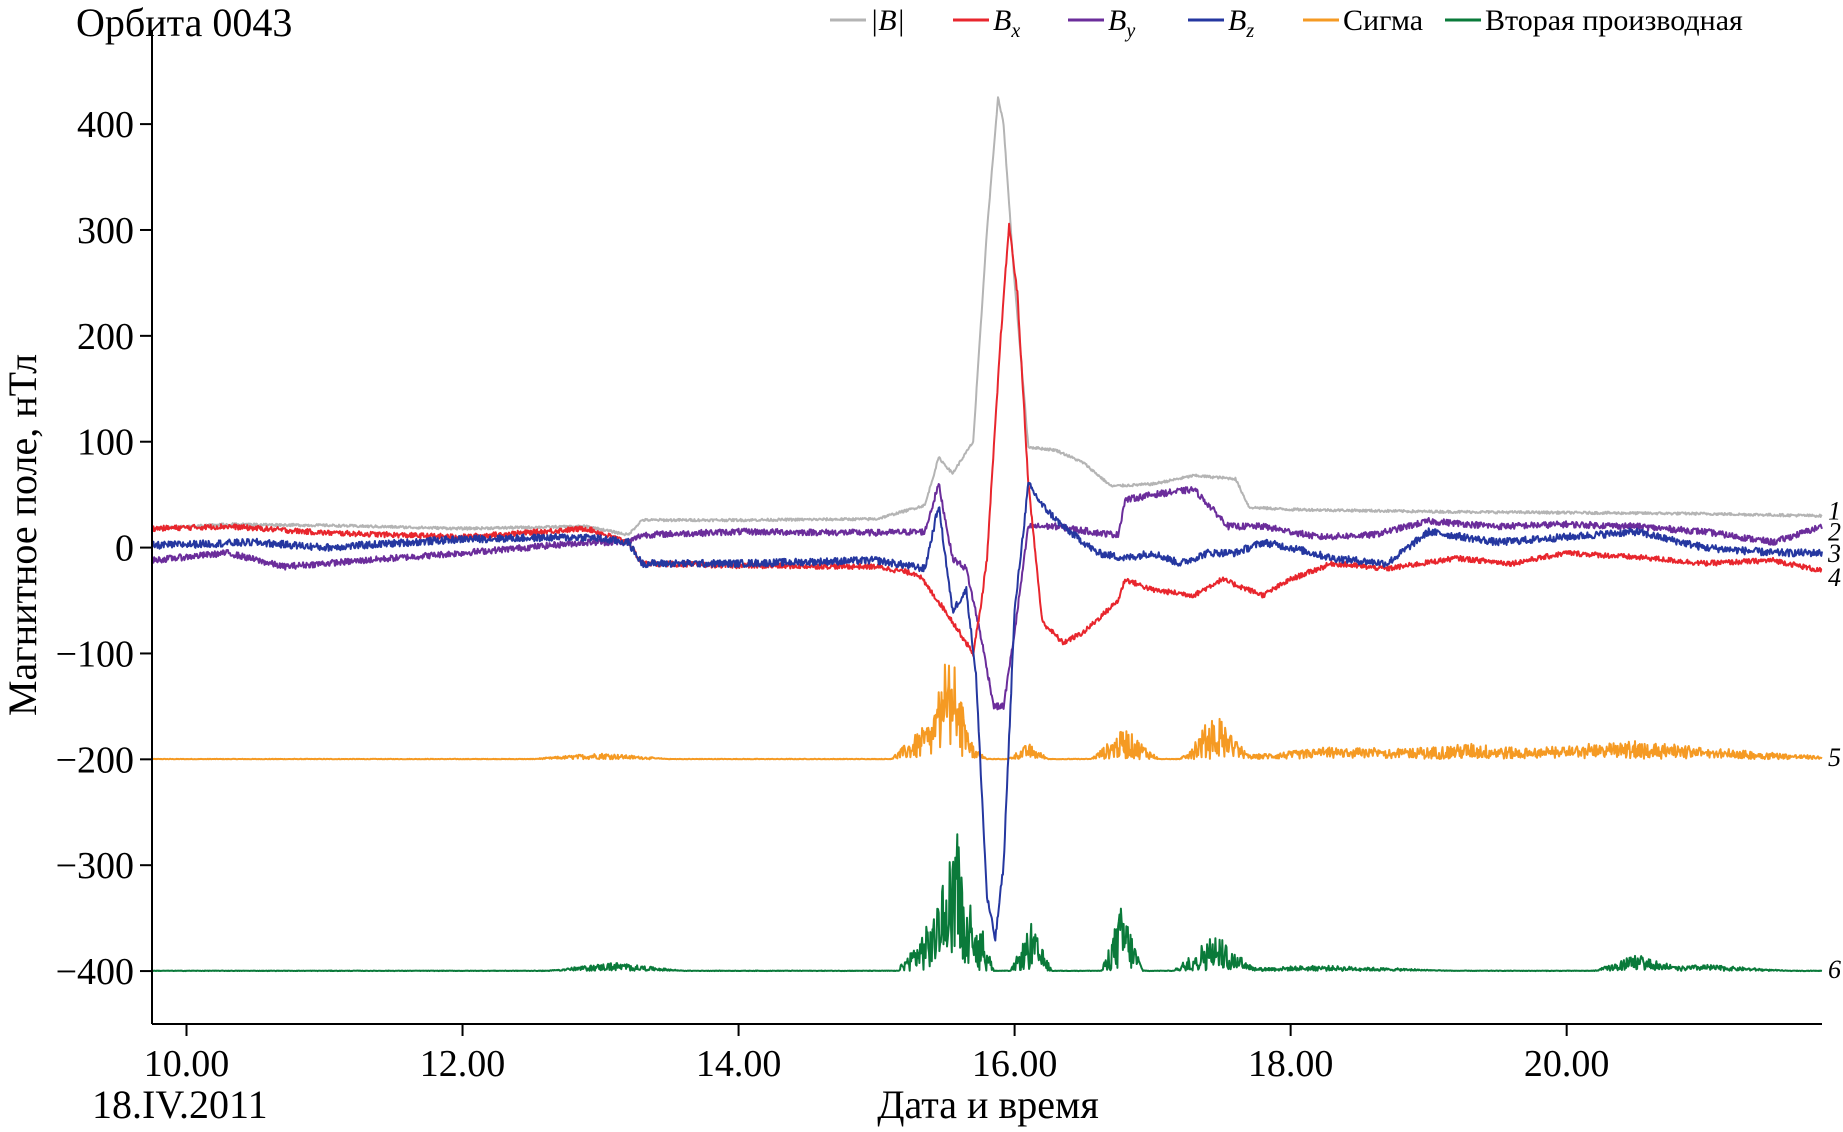 The image size is (1843, 1132). Describe the element at coordinates (105, 125) in the screenshot. I see `y-tick-label: 400` at that location.